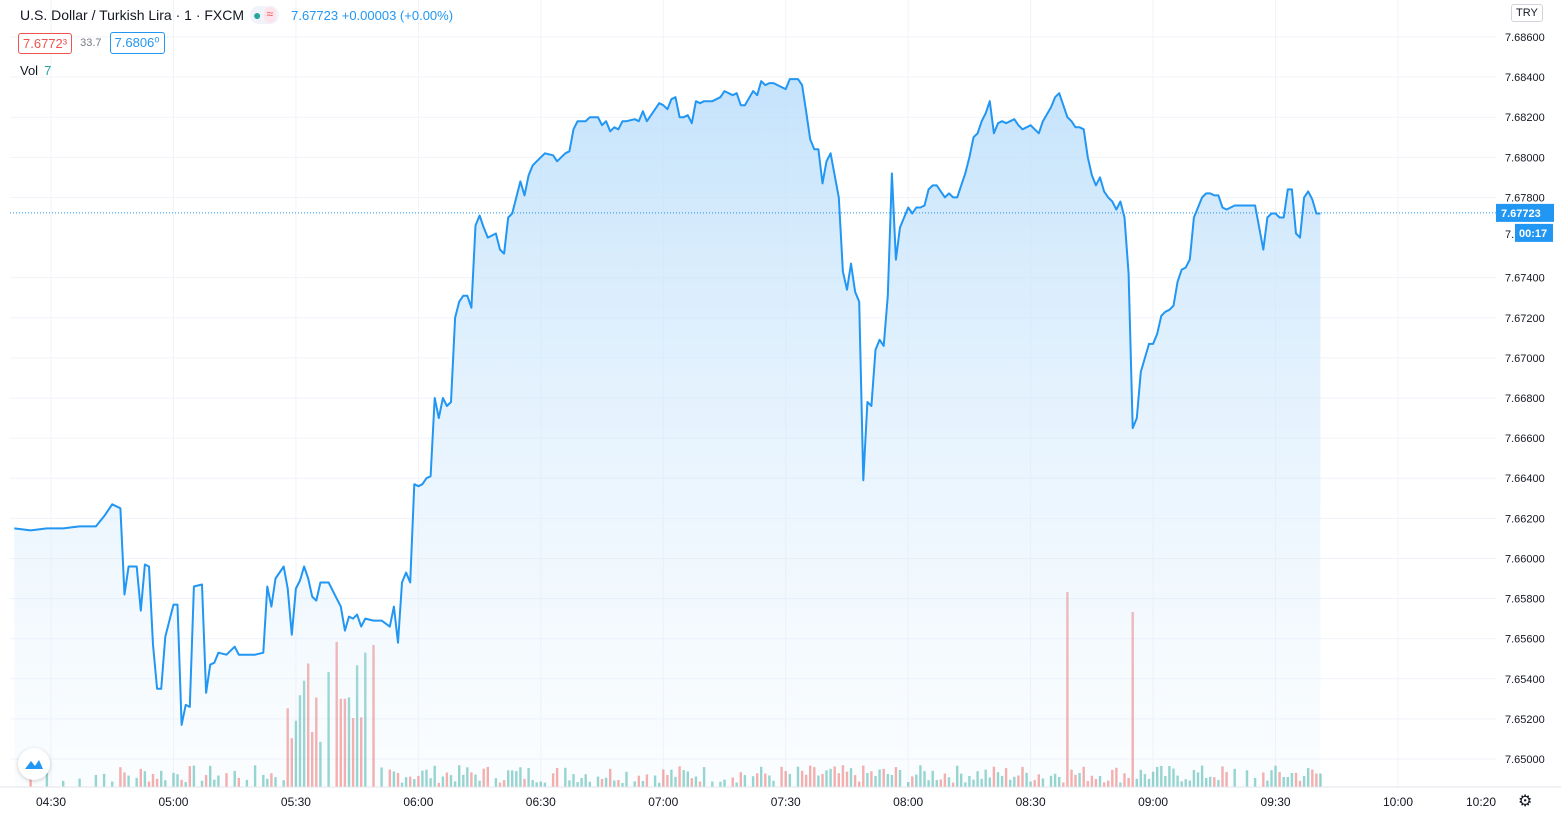  Describe the element at coordinates (1525, 78) in the screenshot. I see `price-tick-label: 7.68400` at that location.